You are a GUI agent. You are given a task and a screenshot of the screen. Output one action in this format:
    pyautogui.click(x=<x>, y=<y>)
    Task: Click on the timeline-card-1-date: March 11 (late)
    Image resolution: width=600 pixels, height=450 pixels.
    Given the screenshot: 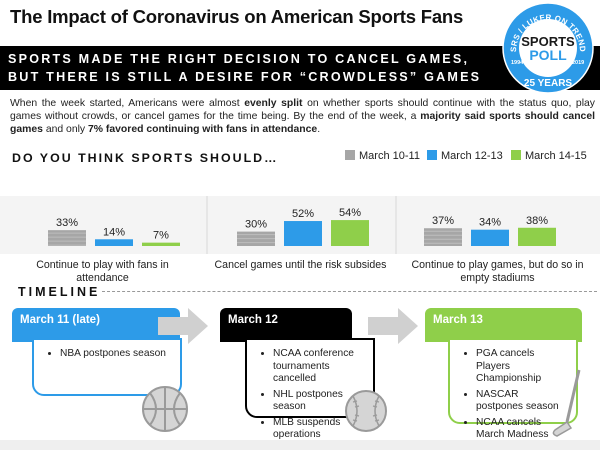 What is the action you would take?
    pyautogui.click(x=60, y=320)
    